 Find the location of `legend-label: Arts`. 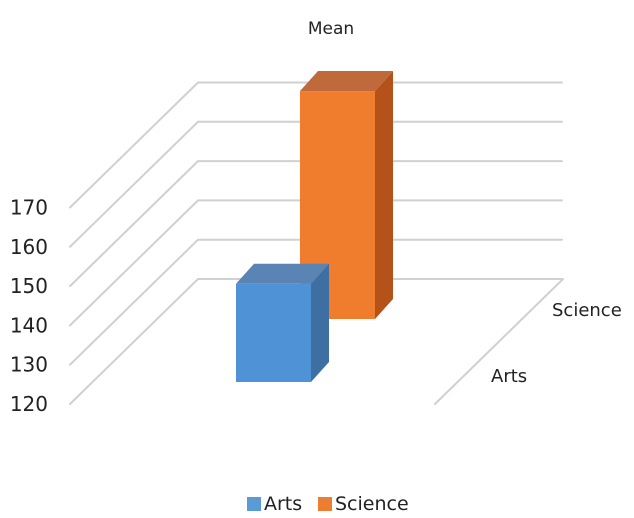

legend-label: Arts is located at coordinates (283, 503).